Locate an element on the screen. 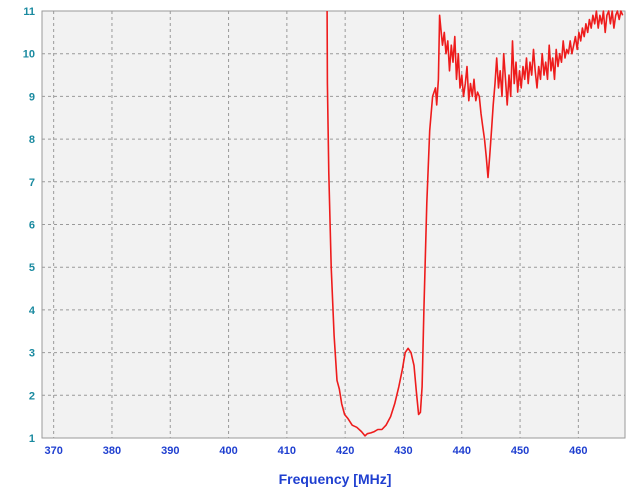 Image resolution: width=639 pixels, height=494 pixels. y-tick-label: 10 is located at coordinates (29, 55).